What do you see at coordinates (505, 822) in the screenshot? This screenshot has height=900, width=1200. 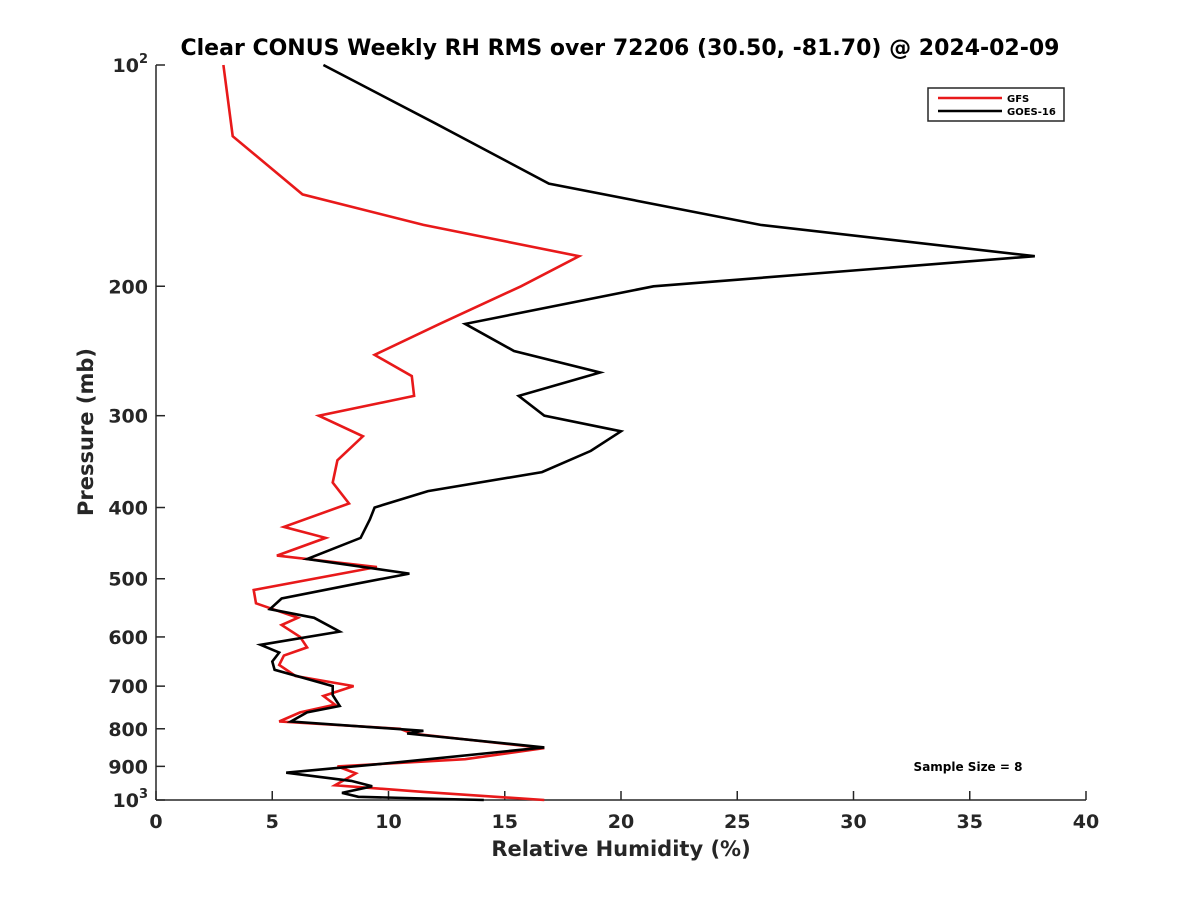 I see `x-tick-label: 15` at bounding box center [505, 822].